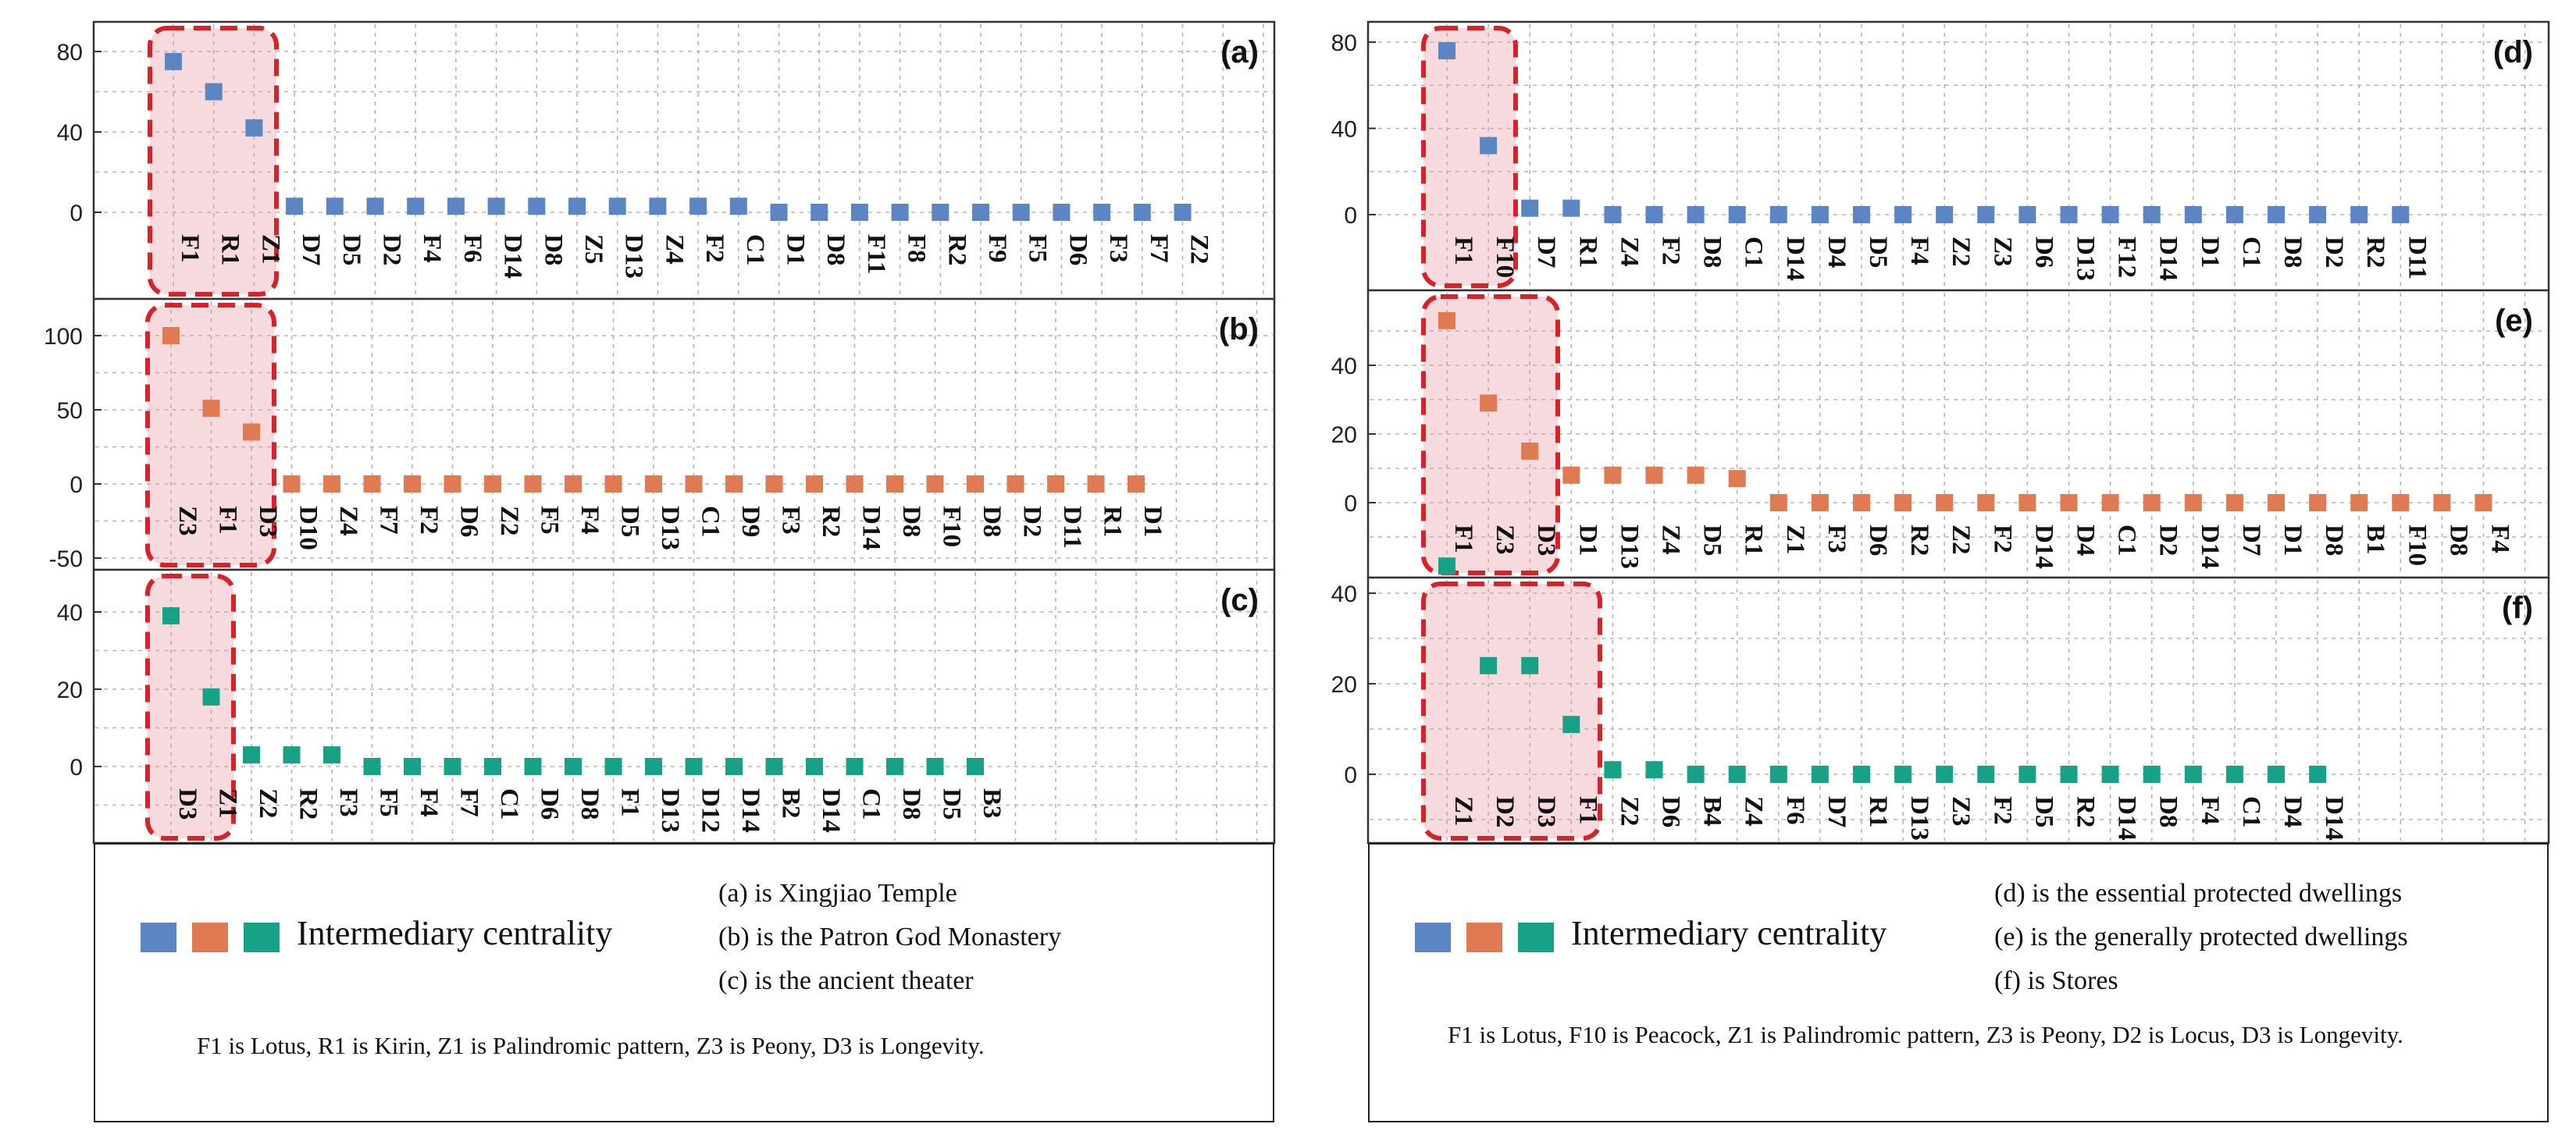 The image size is (2576, 1131). Describe the element at coordinates (214, 161) in the screenshot. I see `highlight-box` at that location.